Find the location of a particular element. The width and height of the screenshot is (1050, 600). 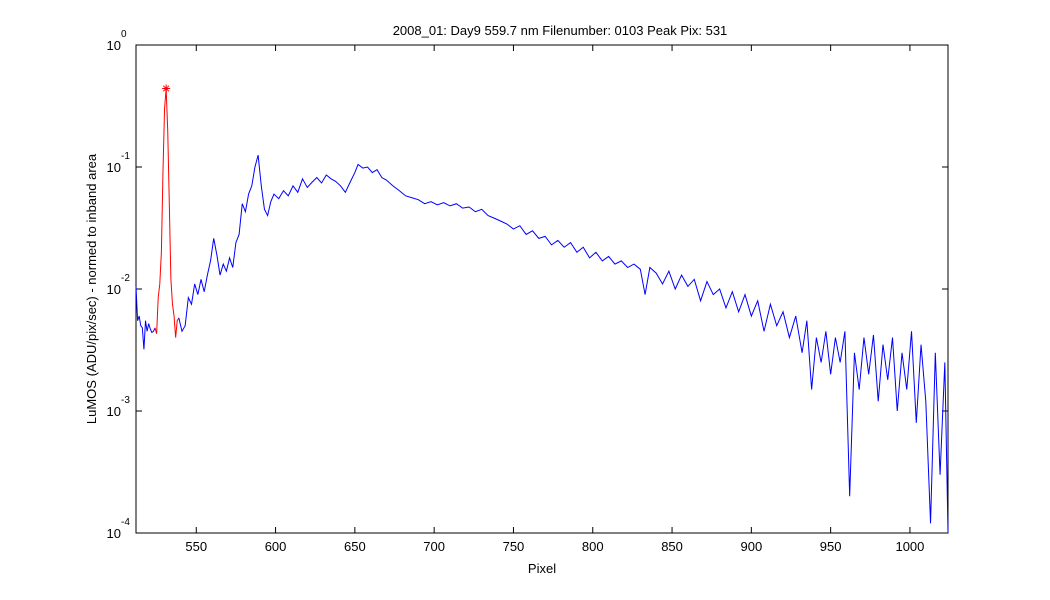

x-tick-label: 550 is located at coordinates (196, 546).